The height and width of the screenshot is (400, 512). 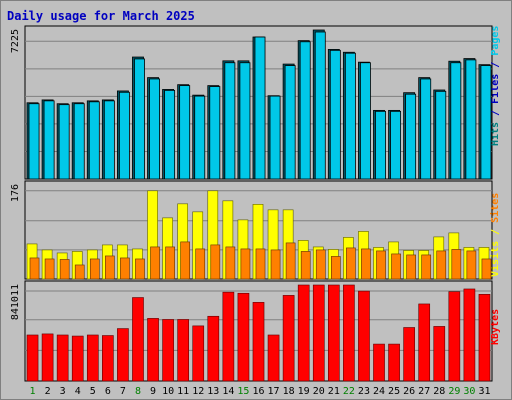 I want to click on series-legend: KBytes, so click(x=495, y=327).